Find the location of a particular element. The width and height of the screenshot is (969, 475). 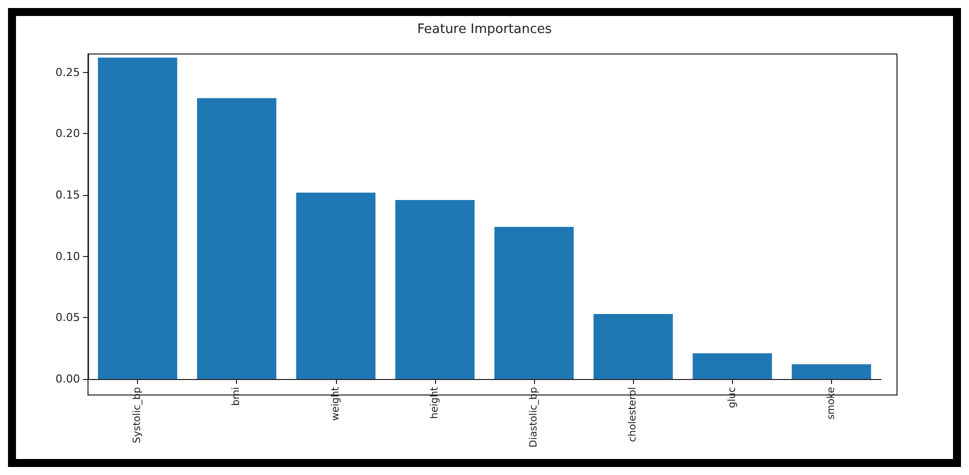

x-tick-label: gluc is located at coordinates (732, 397).